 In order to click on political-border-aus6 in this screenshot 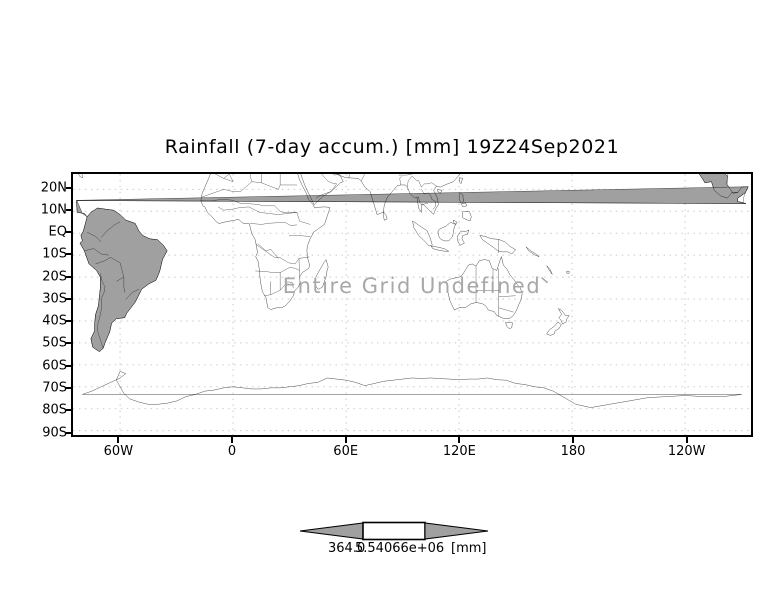, I will do `click(506, 310)`.